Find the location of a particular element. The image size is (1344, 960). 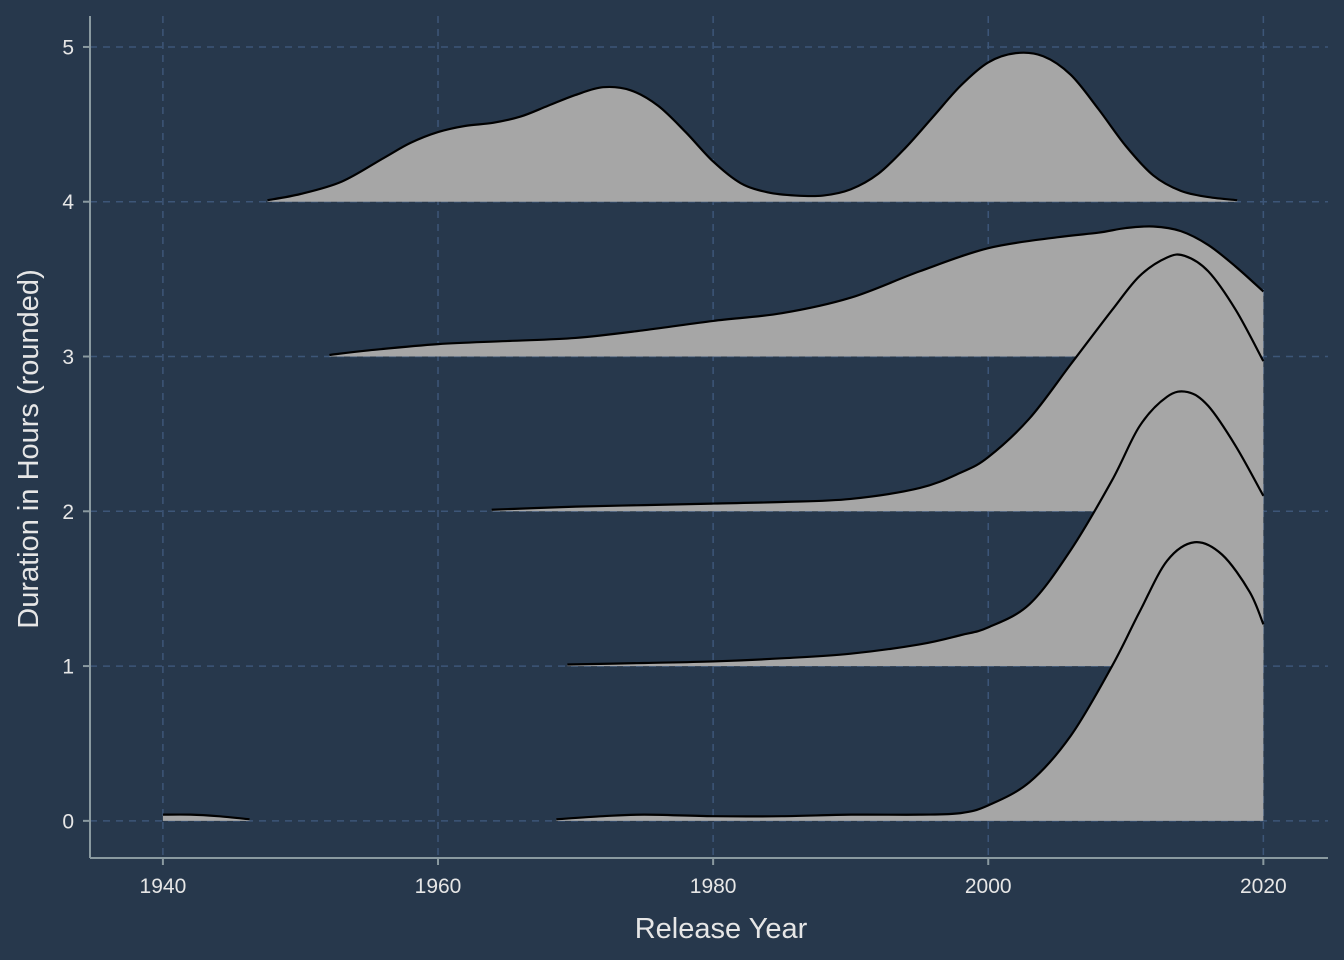

x-axis-title: Release Year is located at coordinates (721, 929).